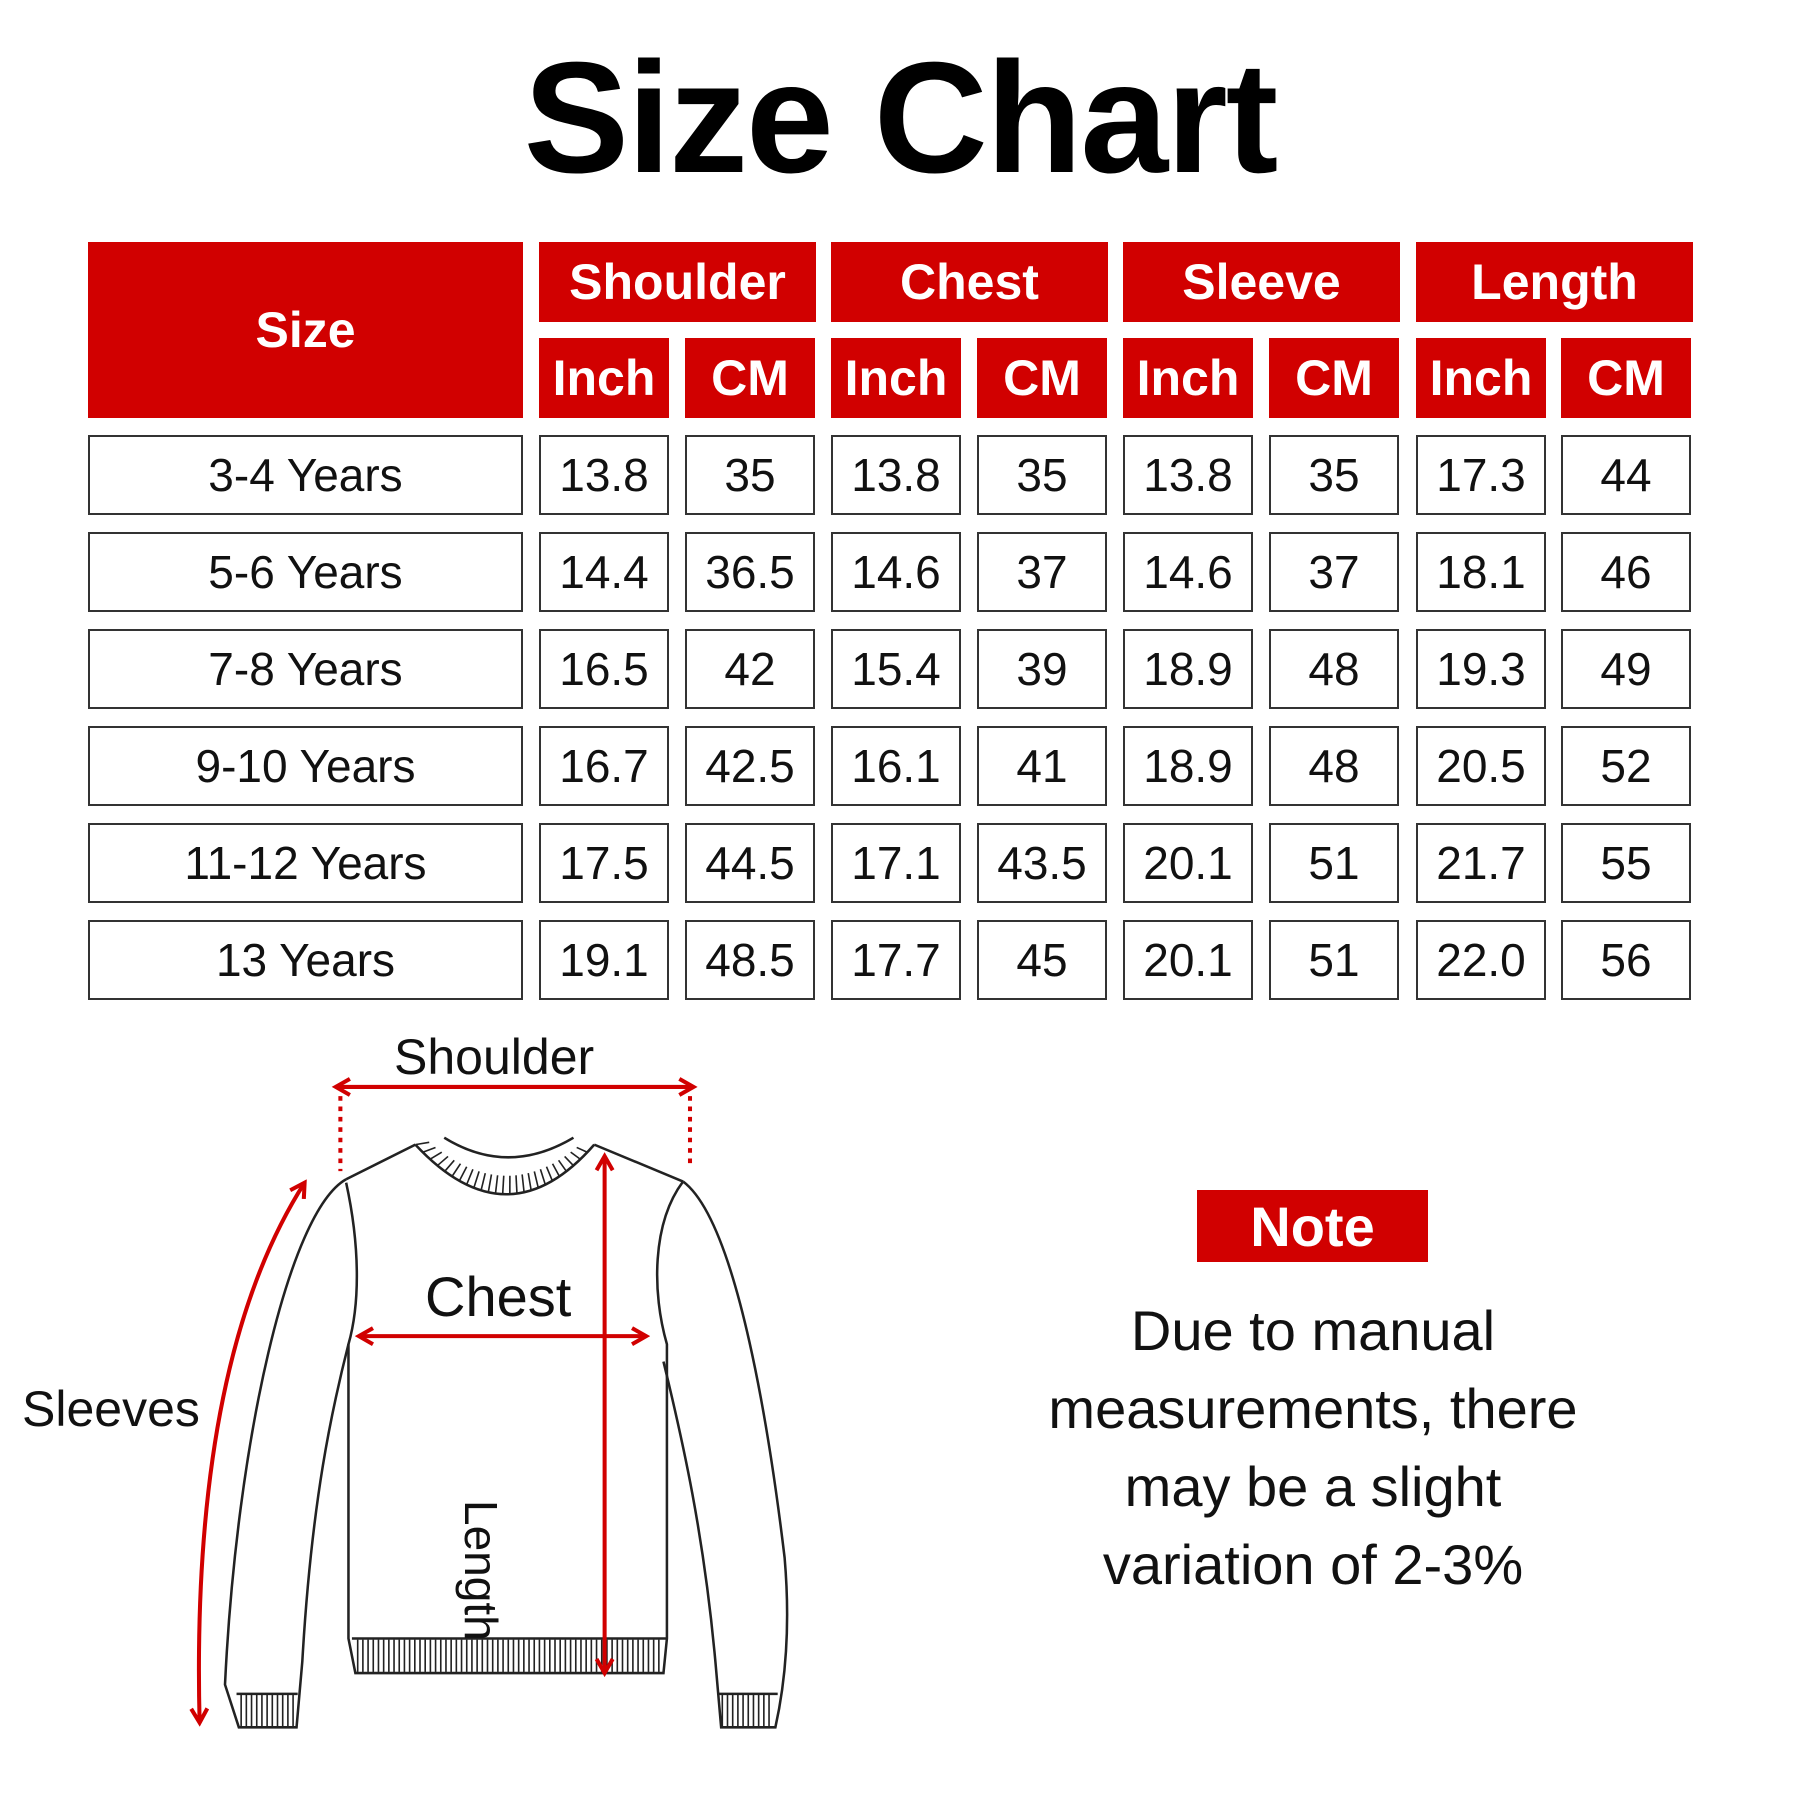 The image size is (1800, 1800). I want to click on value-cell: 17.5, so click(604, 863).